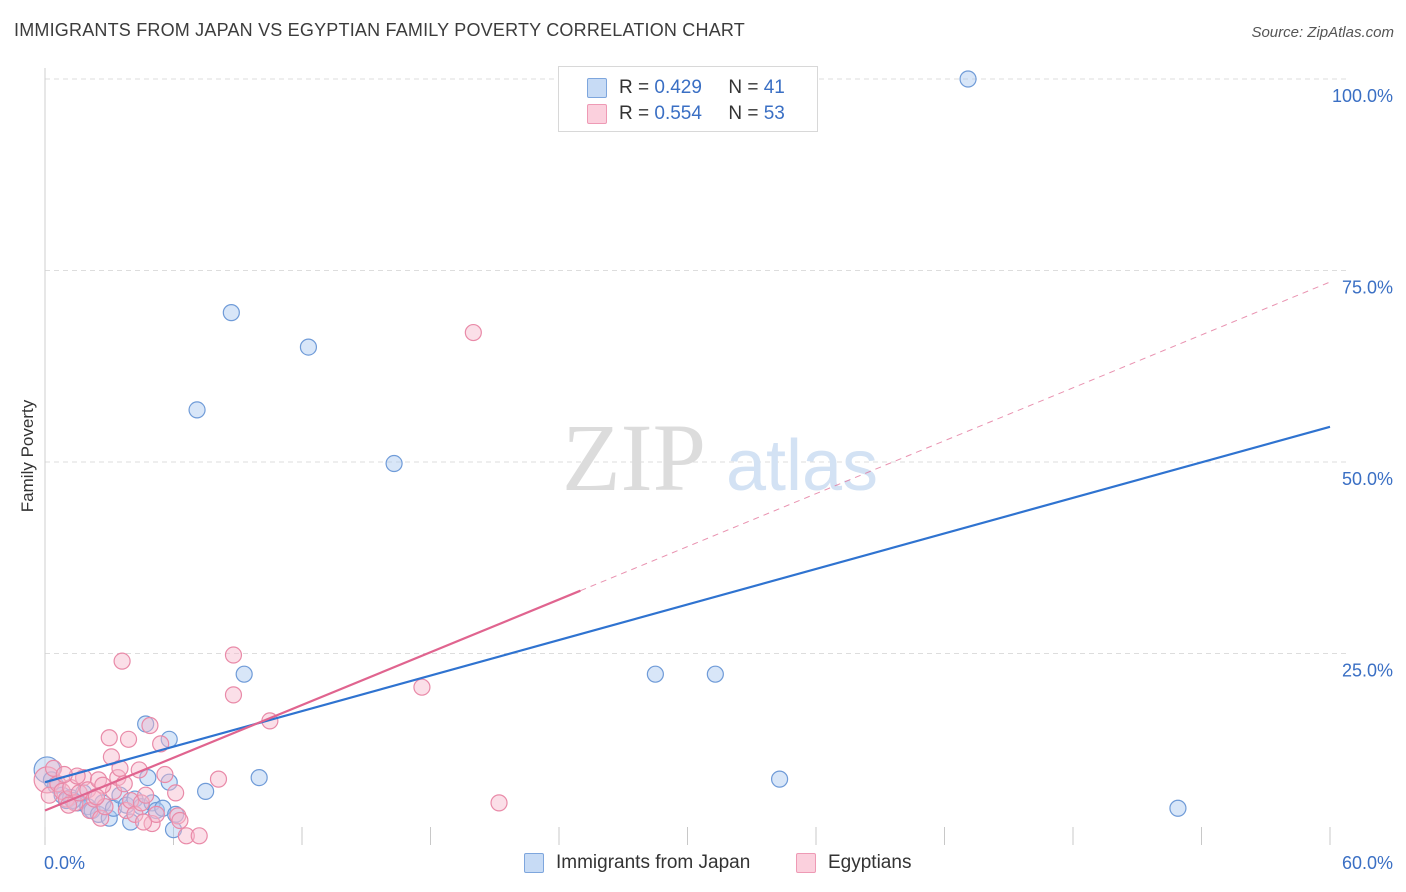 The height and width of the screenshot is (892, 1406). Describe the element at coordinates (1367, 288) in the screenshot. I see `y-tick-label: 75.0%` at that location.